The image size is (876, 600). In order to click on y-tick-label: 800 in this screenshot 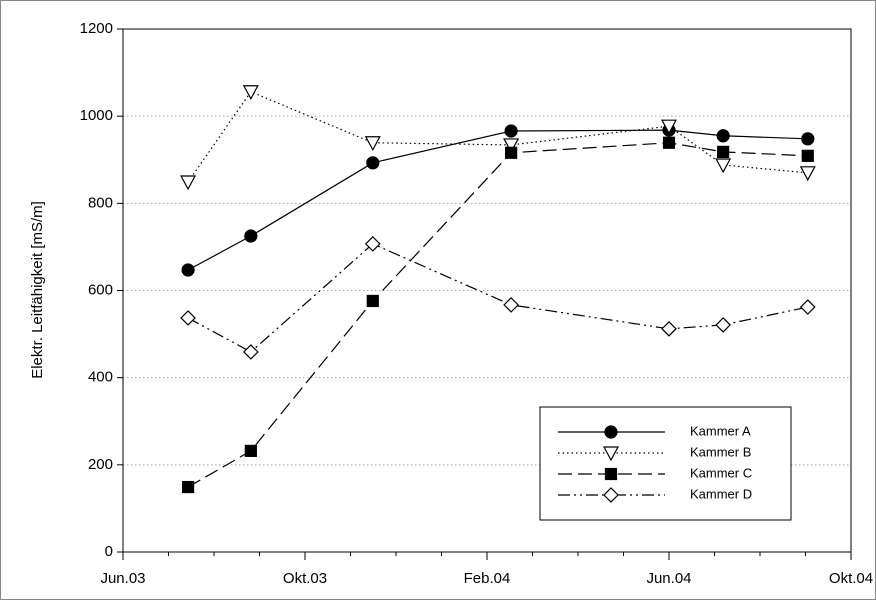, I will do `click(100, 202)`.